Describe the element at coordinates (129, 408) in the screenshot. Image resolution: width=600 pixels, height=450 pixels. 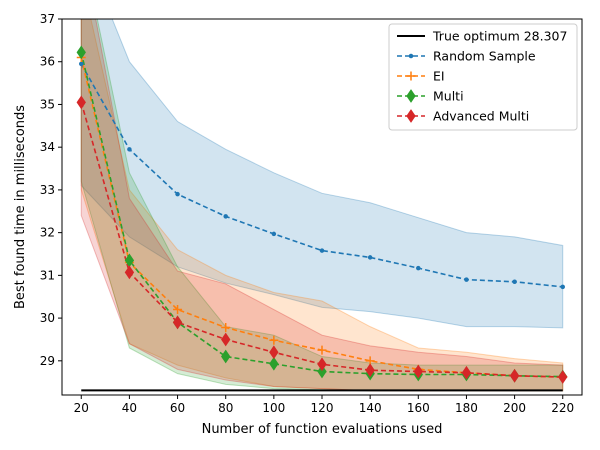
I see `x-tick-label: 40` at that location.